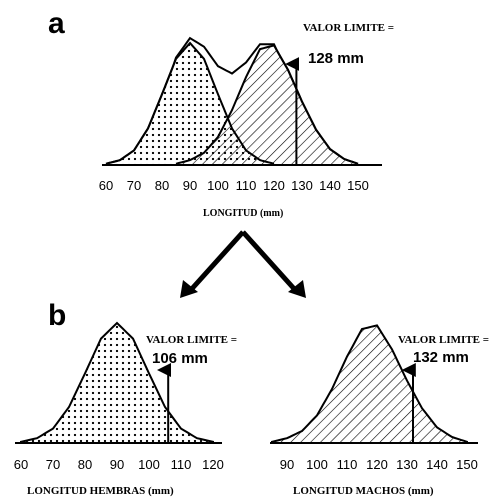 The width and height of the screenshot is (500, 501). I want to click on panel-b-females-tick-60: 60, so click(21, 464).